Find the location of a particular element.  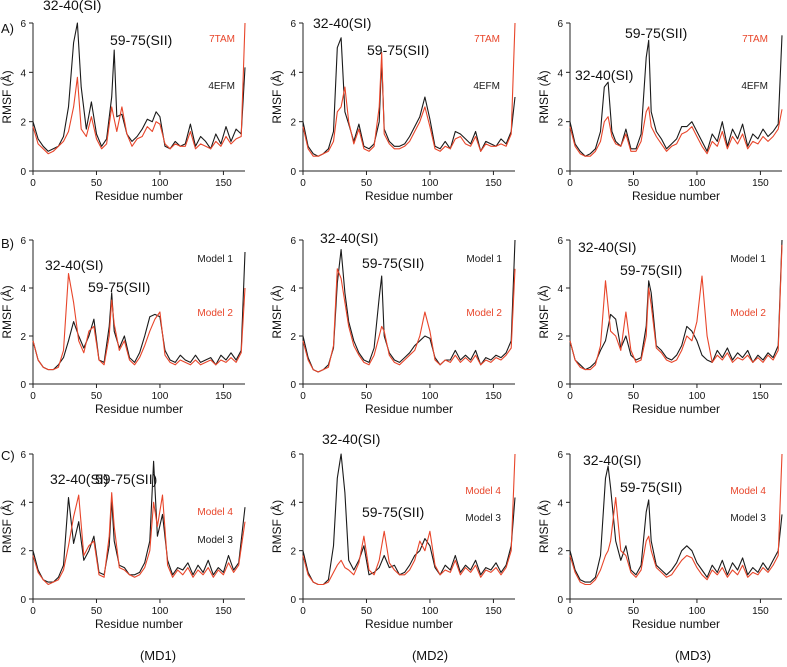

column-labels: (MD1) (MD2) (MD3) is located at coordinates (425, 655).